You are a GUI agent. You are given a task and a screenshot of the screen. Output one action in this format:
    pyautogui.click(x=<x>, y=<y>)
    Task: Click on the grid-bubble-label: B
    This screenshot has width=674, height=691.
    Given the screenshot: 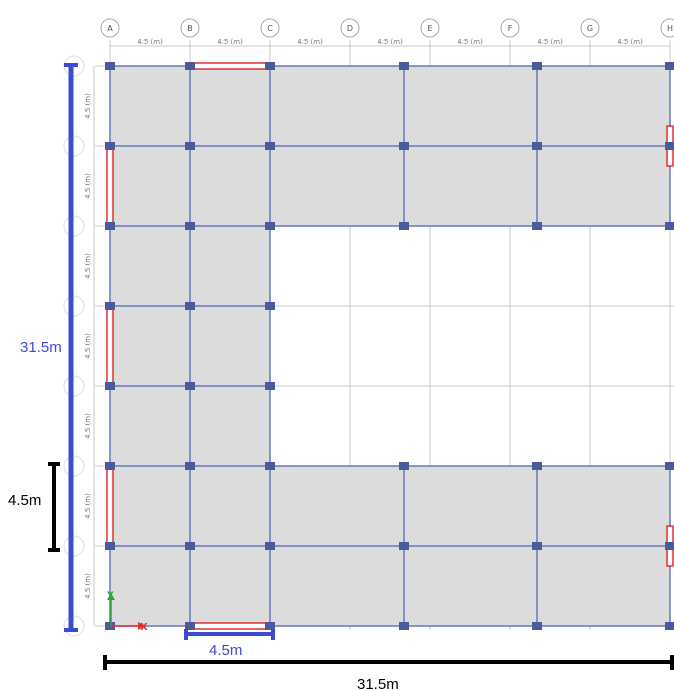 What is the action you would take?
    pyautogui.click(x=190, y=28)
    